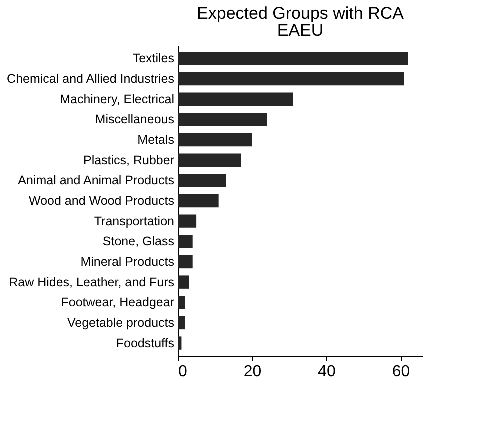 The image size is (491, 426). What do you see at coordinates (401, 372) in the screenshot?
I see `x-tick-label: 60` at bounding box center [401, 372].